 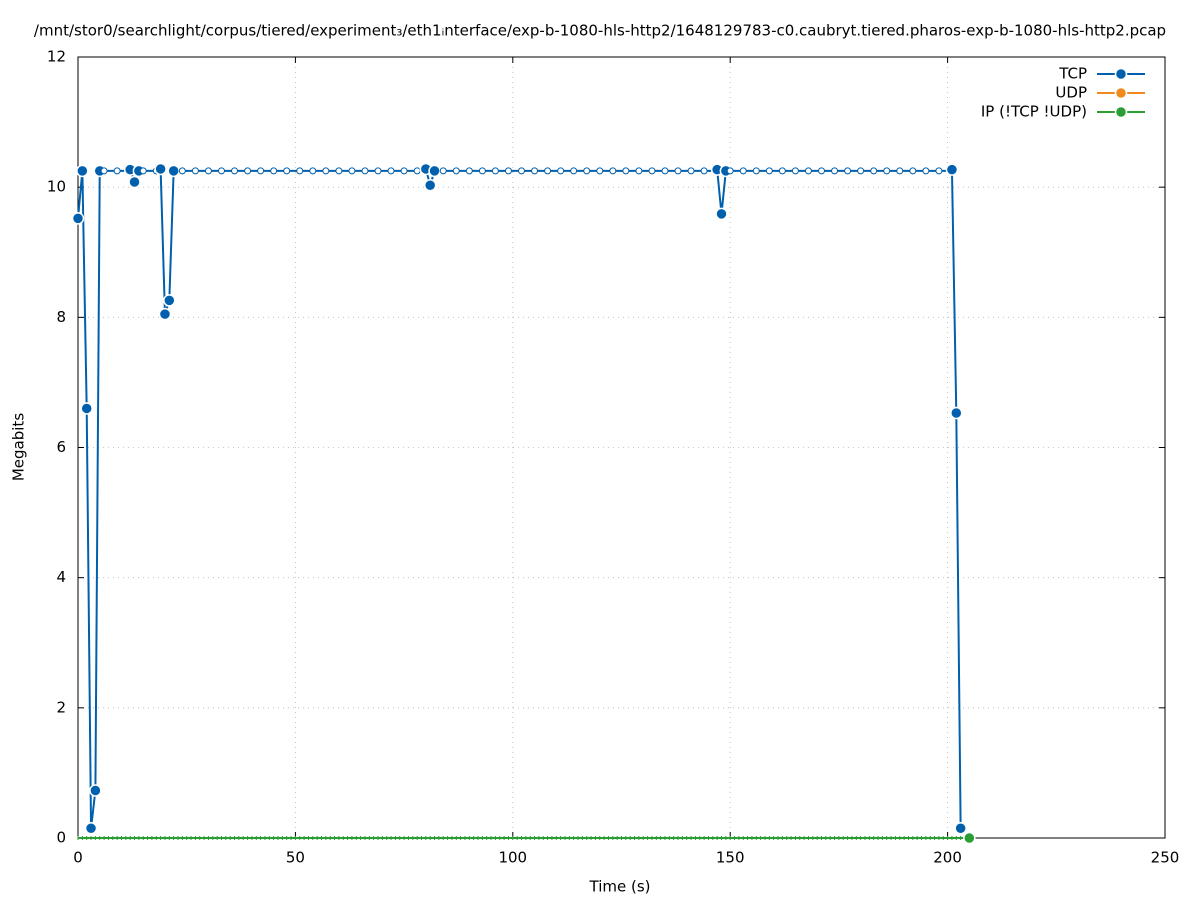 What do you see at coordinates (61, 447) in the screenshot?
I see `y-tick-label: 6` at bounding box center [61, 447].